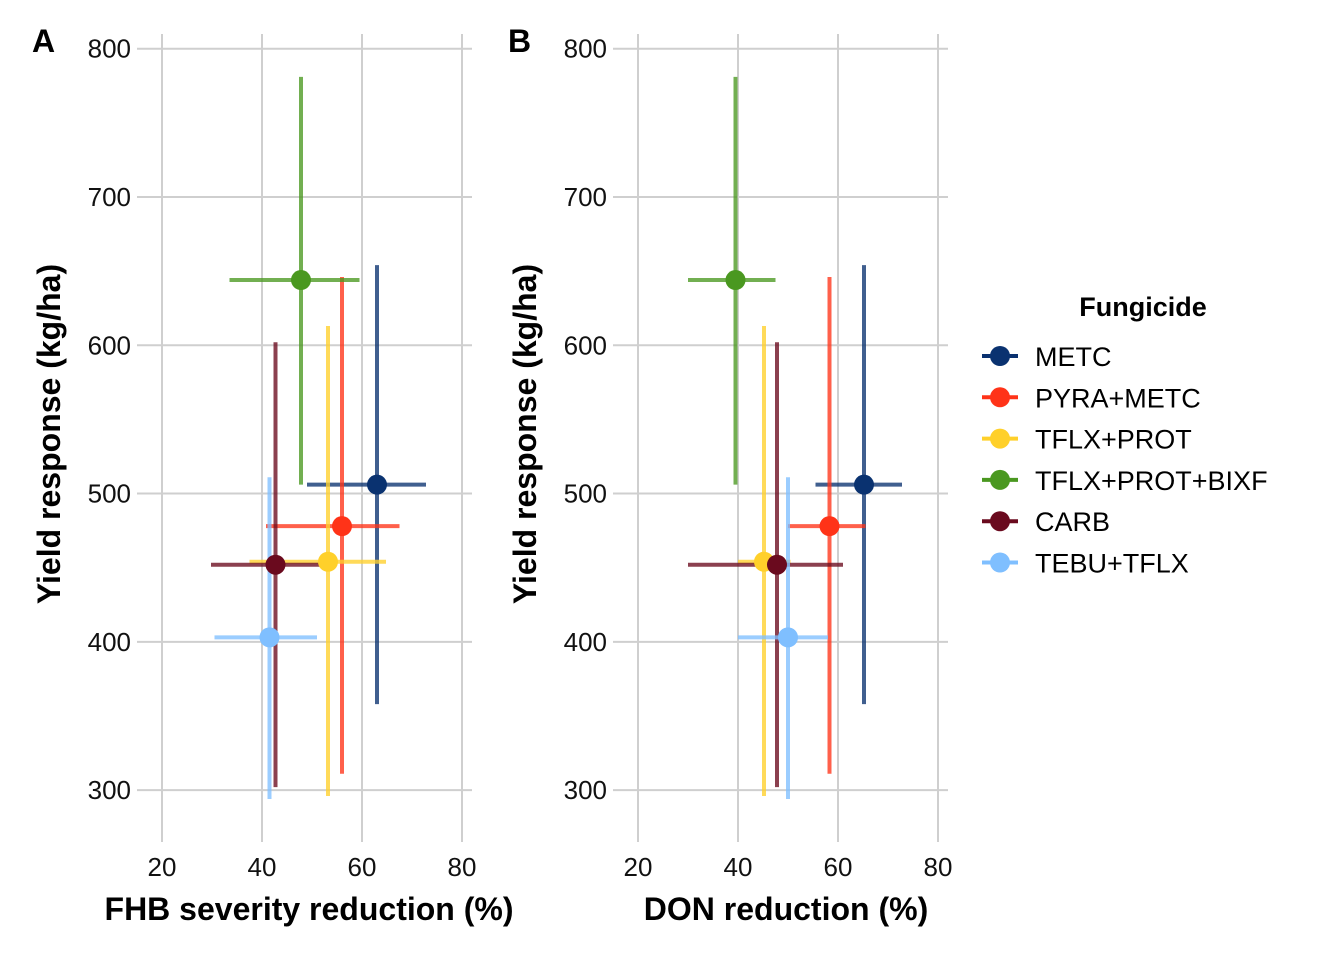  I want to click on legend-label: TFLX+PROT+BIXF, so click(1151, 481).